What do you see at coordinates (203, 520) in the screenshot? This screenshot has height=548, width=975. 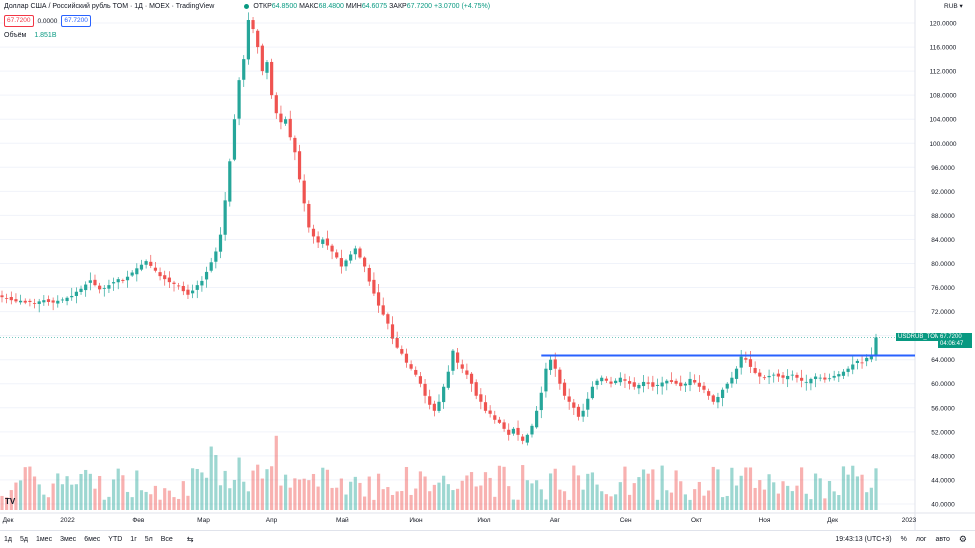 I see `x-tick-label: Мар` at bounding box center [203, 520].